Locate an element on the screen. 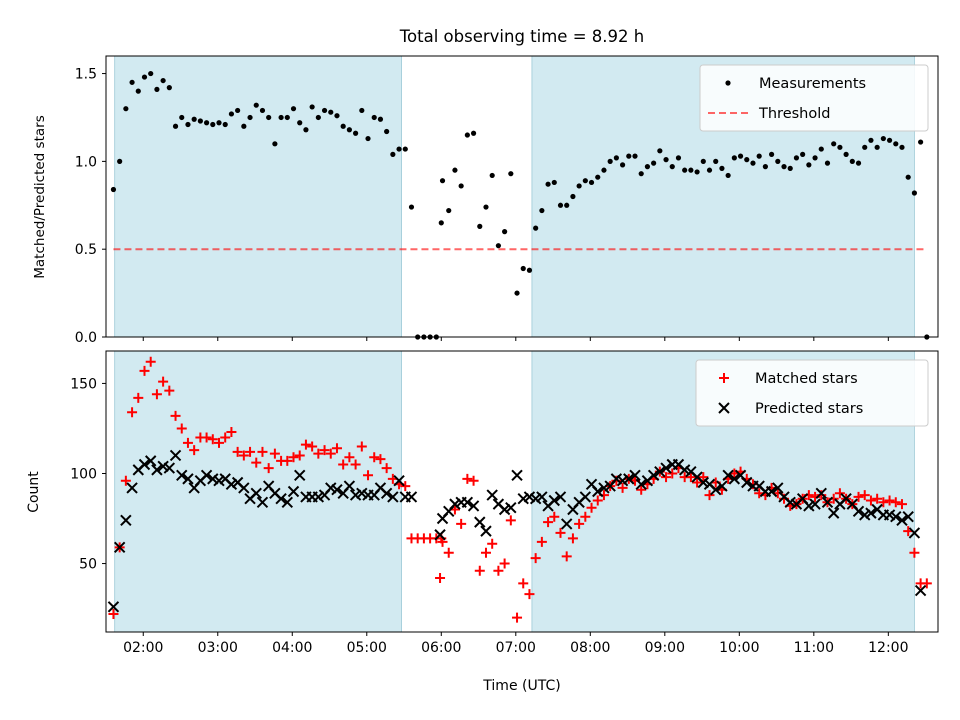  ratio-y-tick-label: 1.0 is located at coordinates (86, 162).